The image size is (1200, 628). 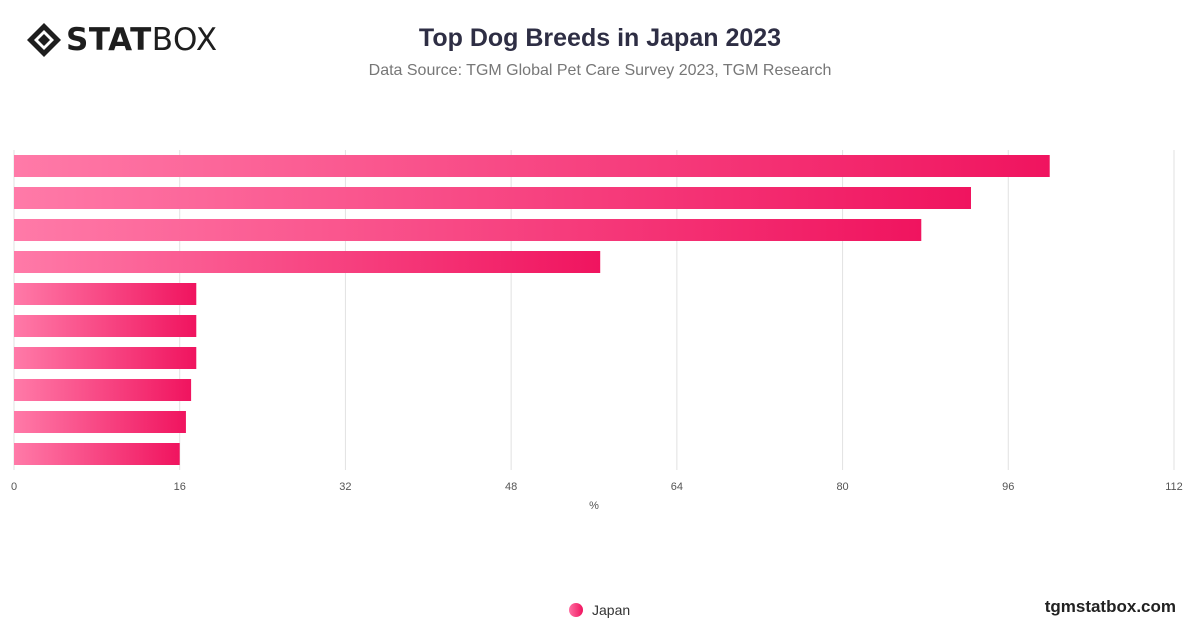 What do you see at coordinates (597, 487) in the screenshot?
I see `x-axis-ticks: 0 16 32 48 64 80 96 112` at bounding box center [597, 487].